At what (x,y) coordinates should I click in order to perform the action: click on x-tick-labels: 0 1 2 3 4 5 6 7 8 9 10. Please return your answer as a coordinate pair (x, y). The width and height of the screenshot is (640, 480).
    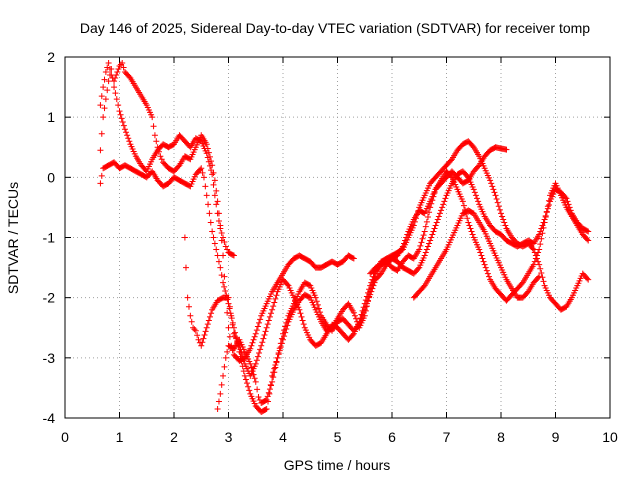
    Looking at the image, I should click on (339, 437).